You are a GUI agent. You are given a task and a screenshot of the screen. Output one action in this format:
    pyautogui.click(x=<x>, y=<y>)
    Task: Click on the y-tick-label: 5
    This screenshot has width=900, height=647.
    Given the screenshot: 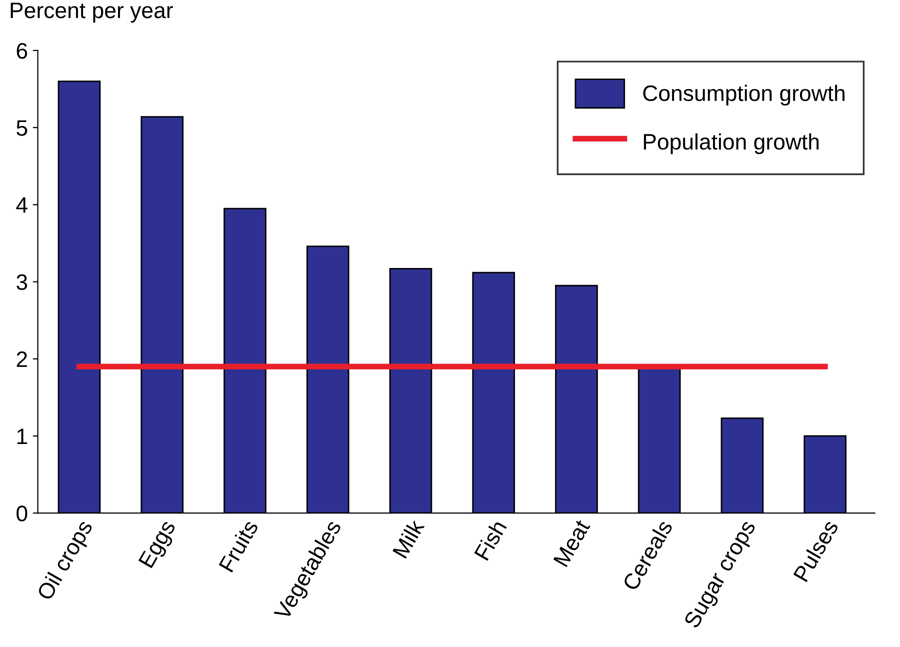 What is the action you would take?
    pyautogui.click(x=22, y=128)
    